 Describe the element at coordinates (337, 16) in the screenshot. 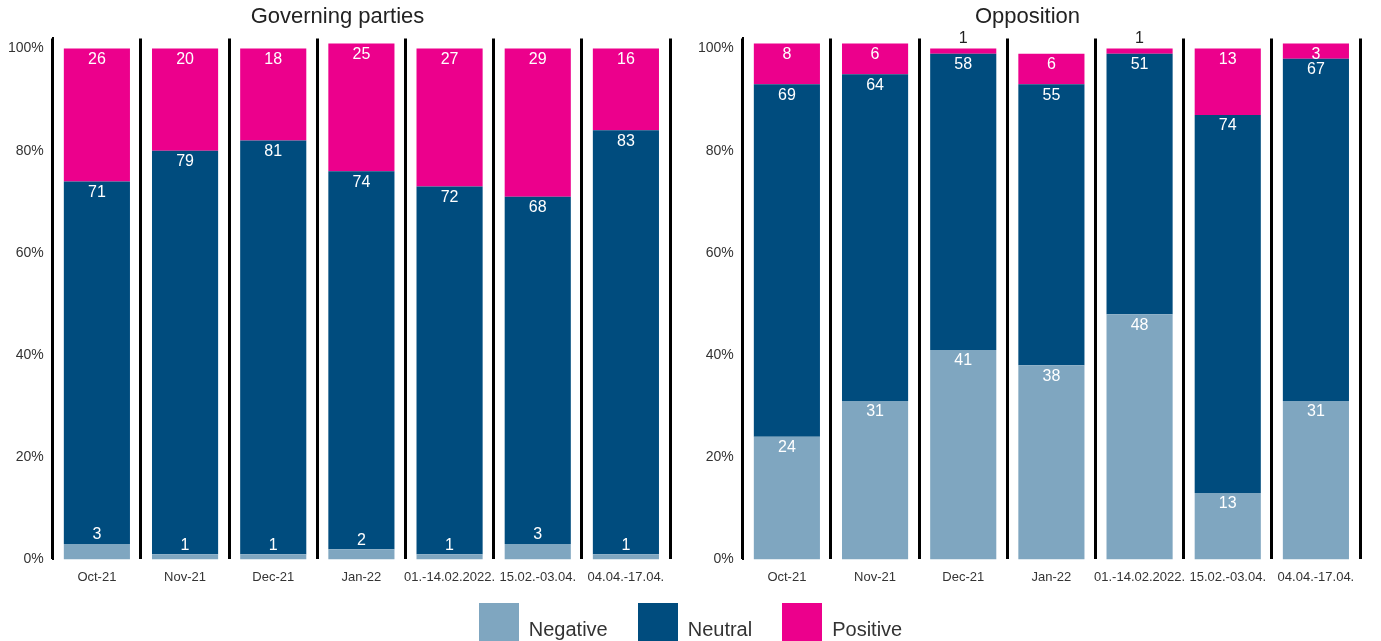

I see `chart-title: Governing parties` at that location.